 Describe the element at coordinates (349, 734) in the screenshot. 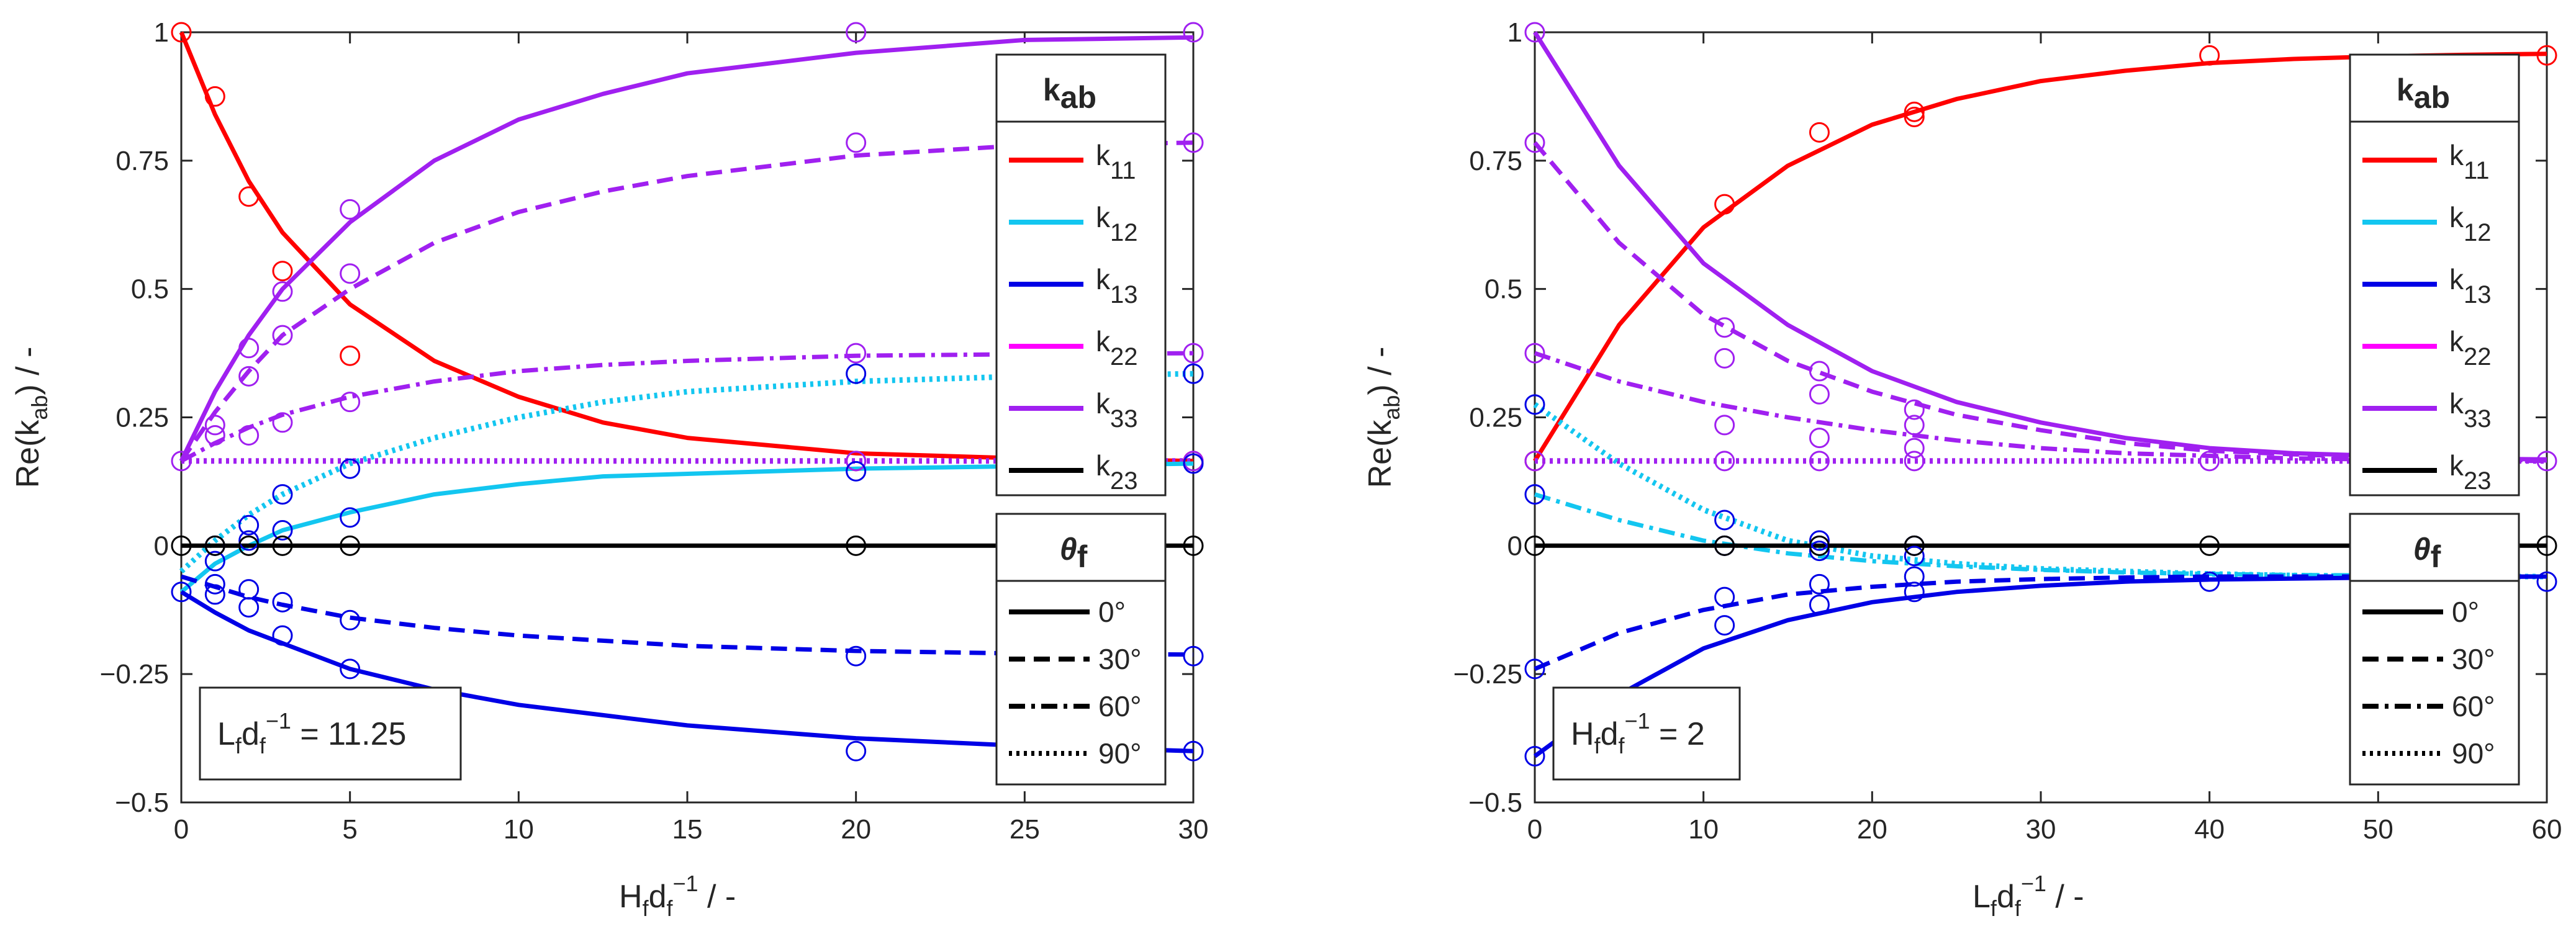

I see `annotation-text-tail: = 11.25` at that location.